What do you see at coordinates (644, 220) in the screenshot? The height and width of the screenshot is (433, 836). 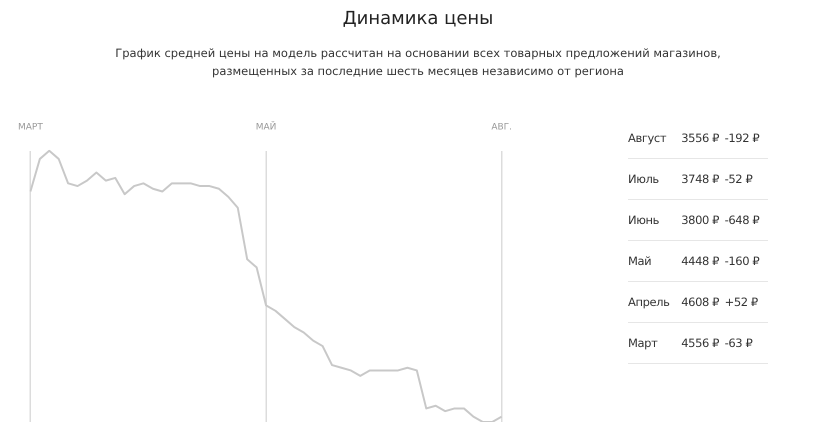 I see `text: Июнь` at bounding box center [644, 220].